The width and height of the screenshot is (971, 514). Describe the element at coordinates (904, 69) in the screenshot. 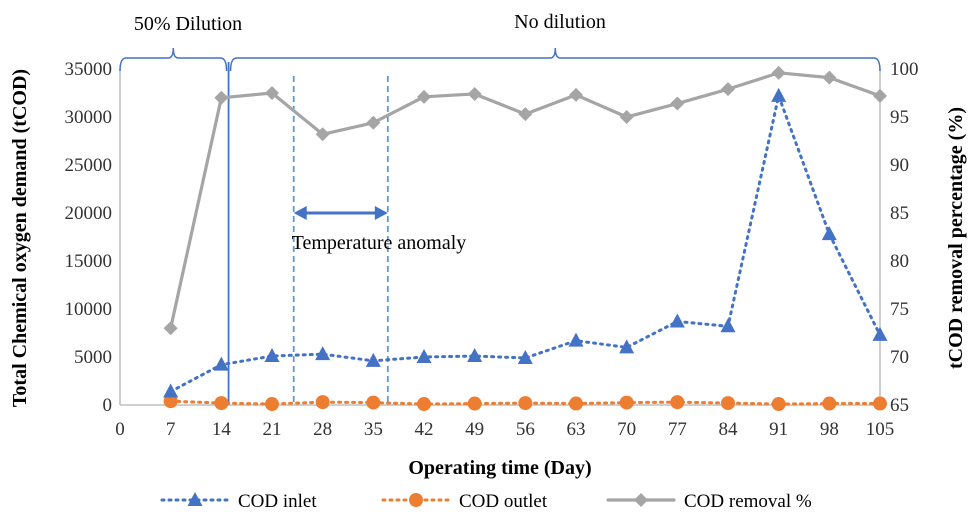

I see `y2-tick-label: 100` at that location.